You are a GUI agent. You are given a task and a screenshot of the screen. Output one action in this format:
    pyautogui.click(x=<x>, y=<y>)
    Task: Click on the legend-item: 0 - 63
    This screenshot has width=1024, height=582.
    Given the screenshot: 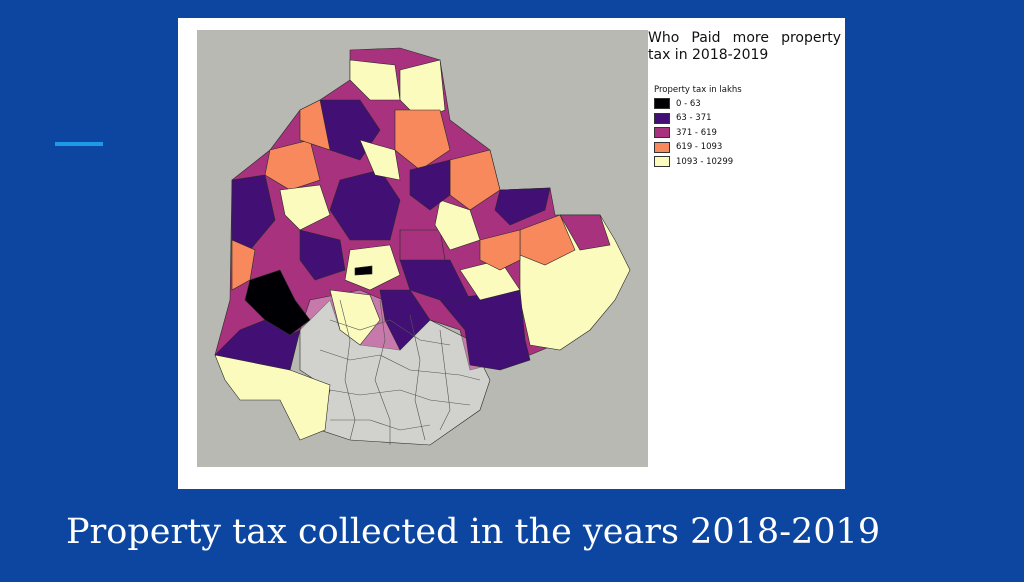 What is the action you would take?
    pyautogui.click(x=677, y=103)
    